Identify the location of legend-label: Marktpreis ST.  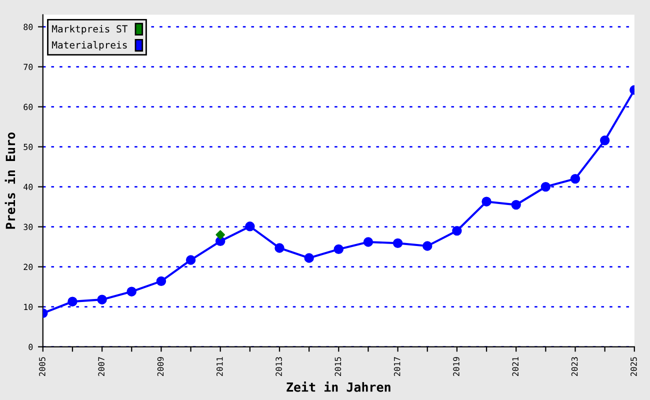
(90, 29).